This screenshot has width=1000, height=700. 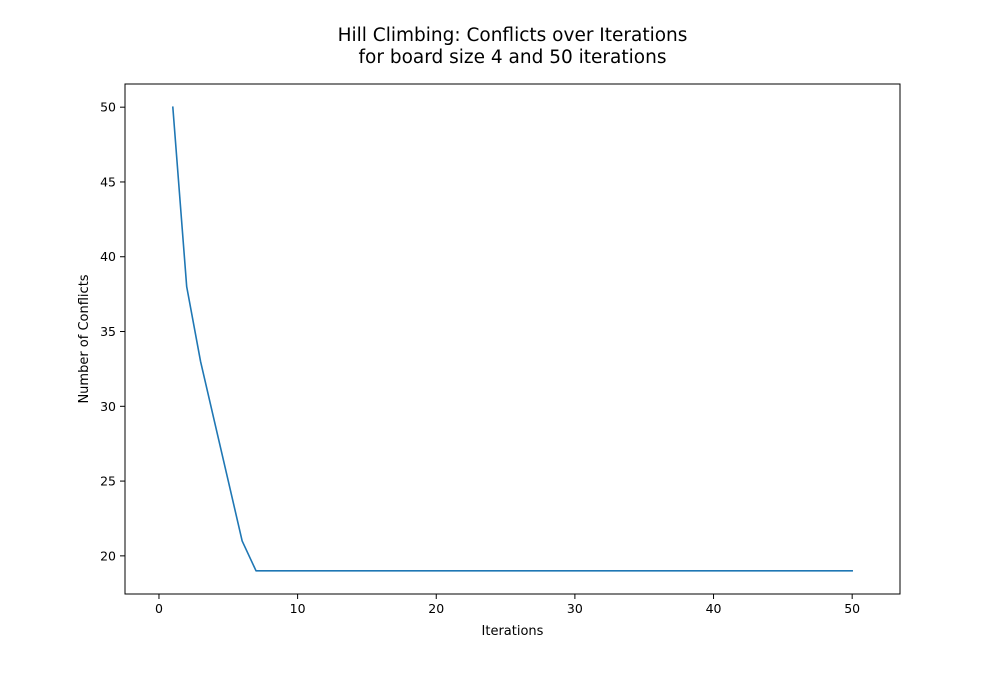 I want to click on x-tick-label: 10, so click(x=298, y=608).